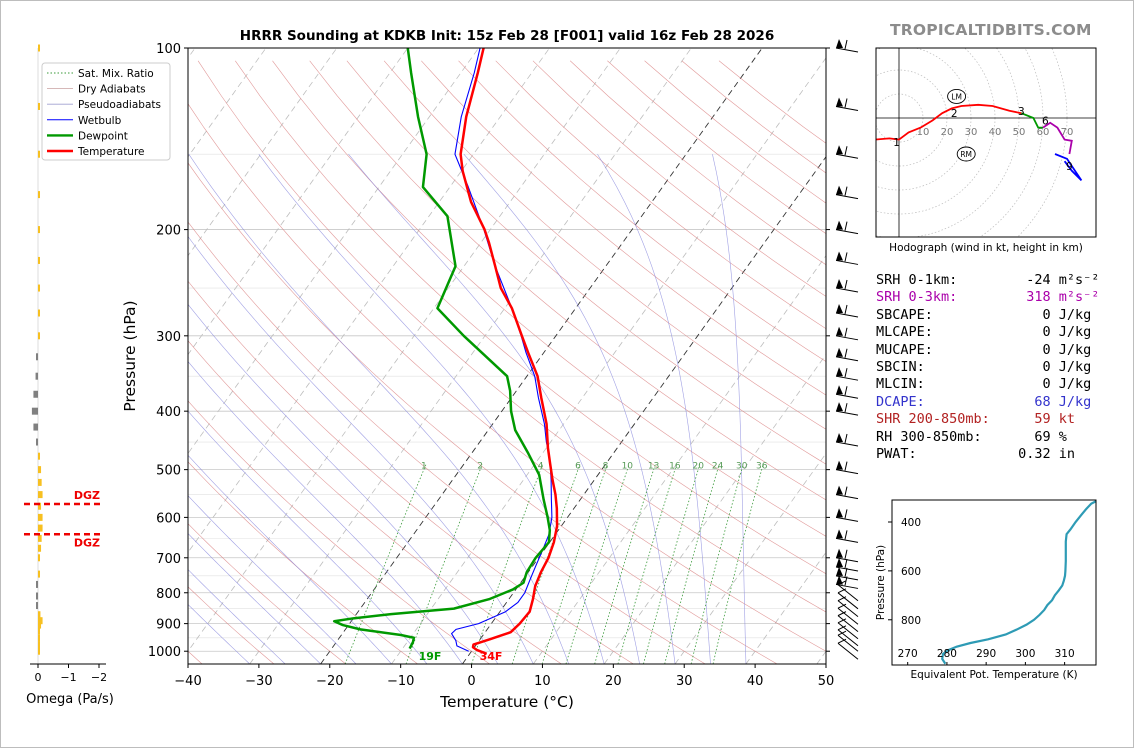  What do you see at coordinates (111, 152) in the screenshot?
I see `legend-label: Temperature` at bounding box center [111, 152].